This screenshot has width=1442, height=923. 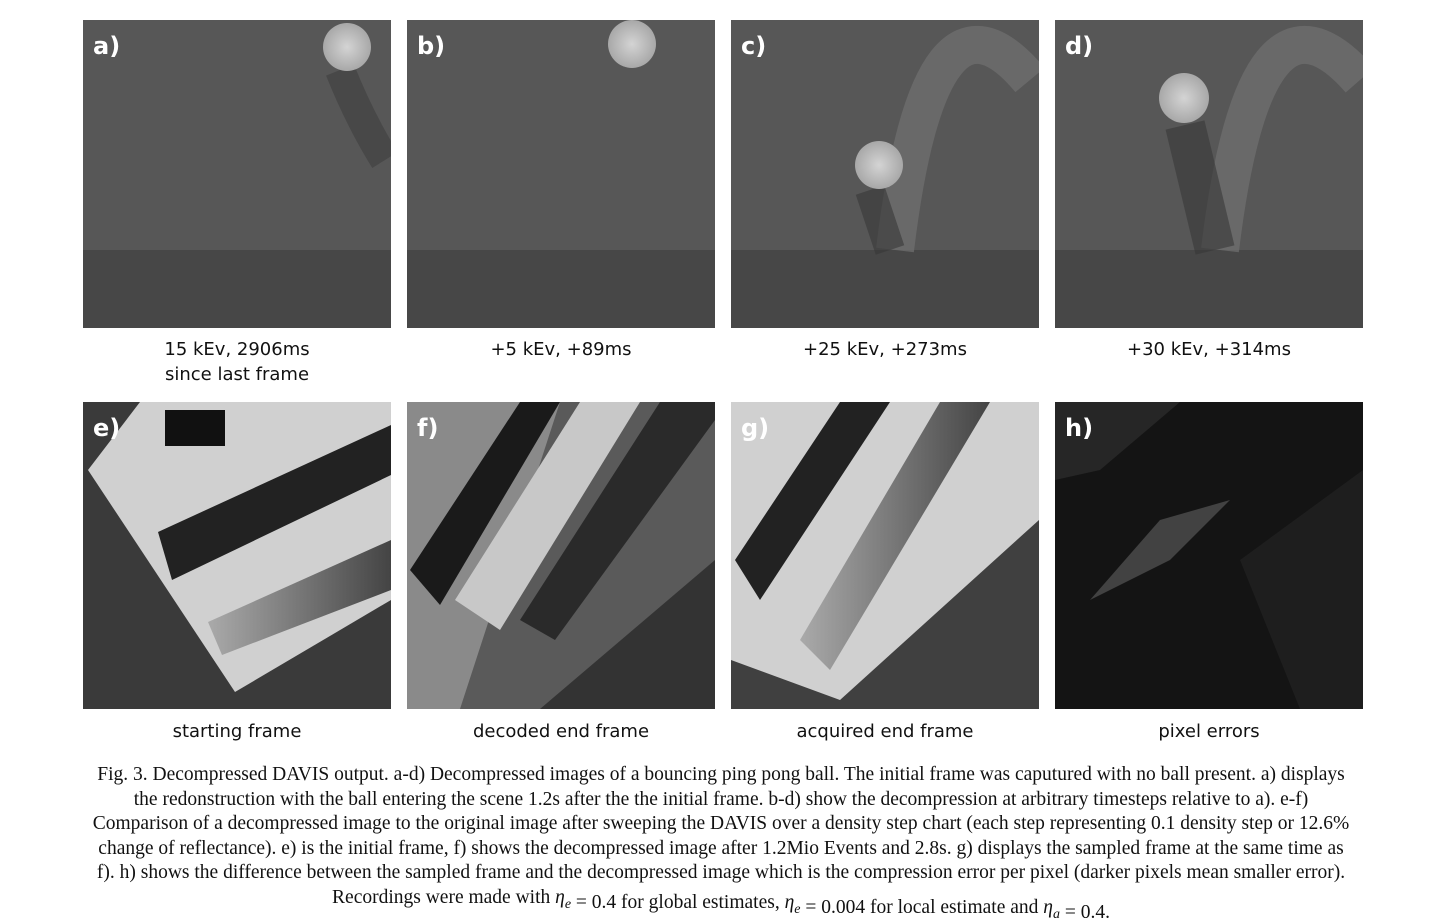 I want to click on panel-caption: decoded end frame, so click(x=561, y=731).